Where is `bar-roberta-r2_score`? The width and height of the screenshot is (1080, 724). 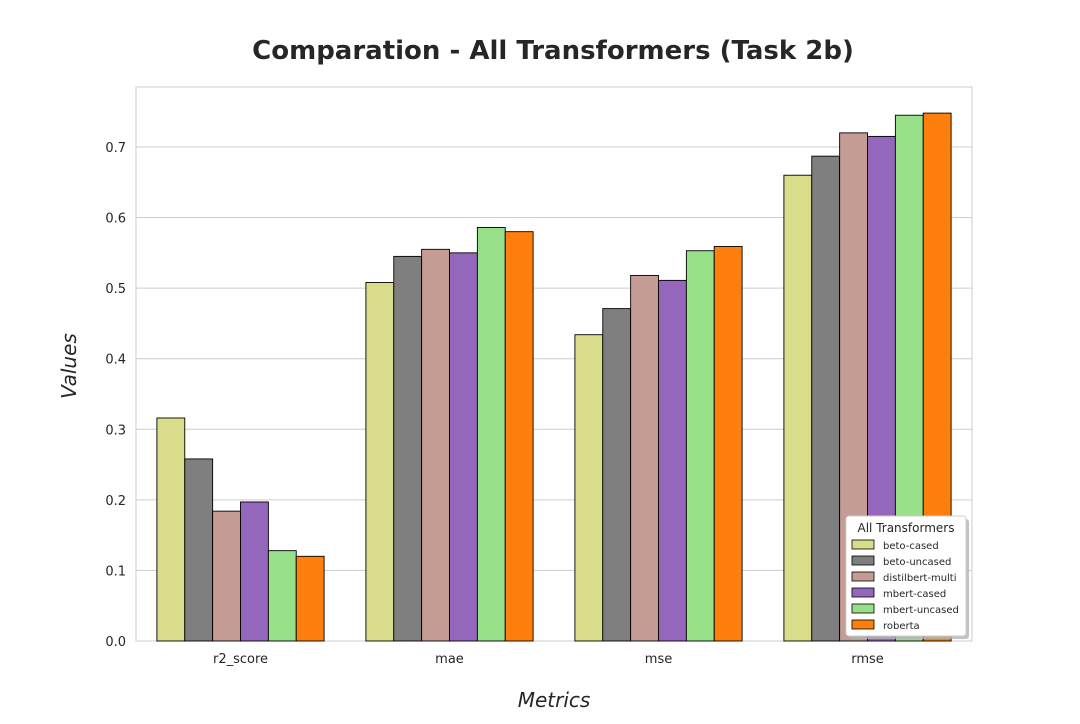 bar-roberta-r2_score is located at coordinates (310, 598).